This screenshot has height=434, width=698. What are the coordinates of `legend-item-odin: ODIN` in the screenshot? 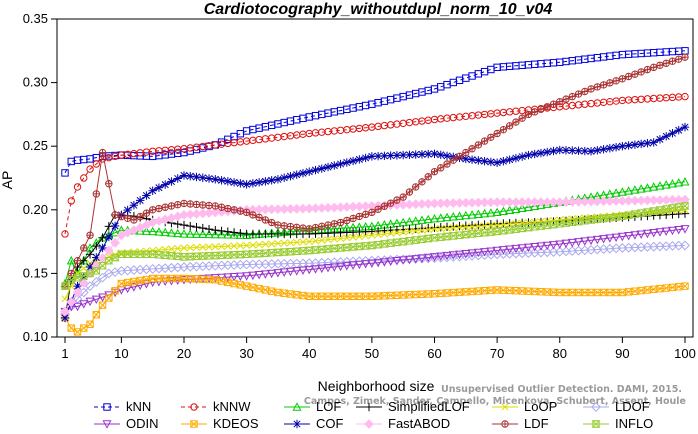 It's located at (126, 423).